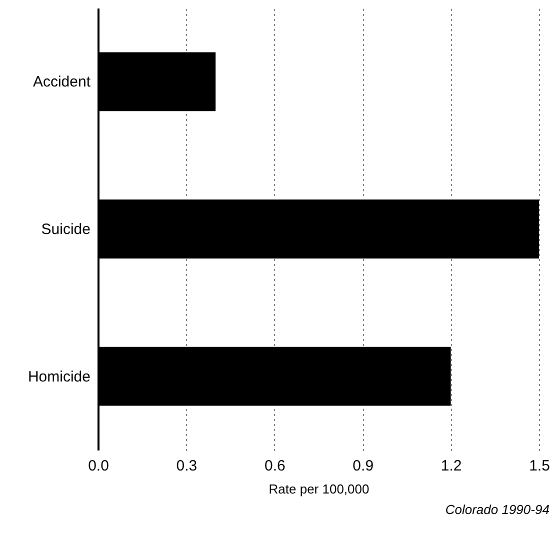  What do you see at coordinates (65, 229) in the screenshot?
I see `y-tick-label: Suicide` at bounding box center [65, 229].